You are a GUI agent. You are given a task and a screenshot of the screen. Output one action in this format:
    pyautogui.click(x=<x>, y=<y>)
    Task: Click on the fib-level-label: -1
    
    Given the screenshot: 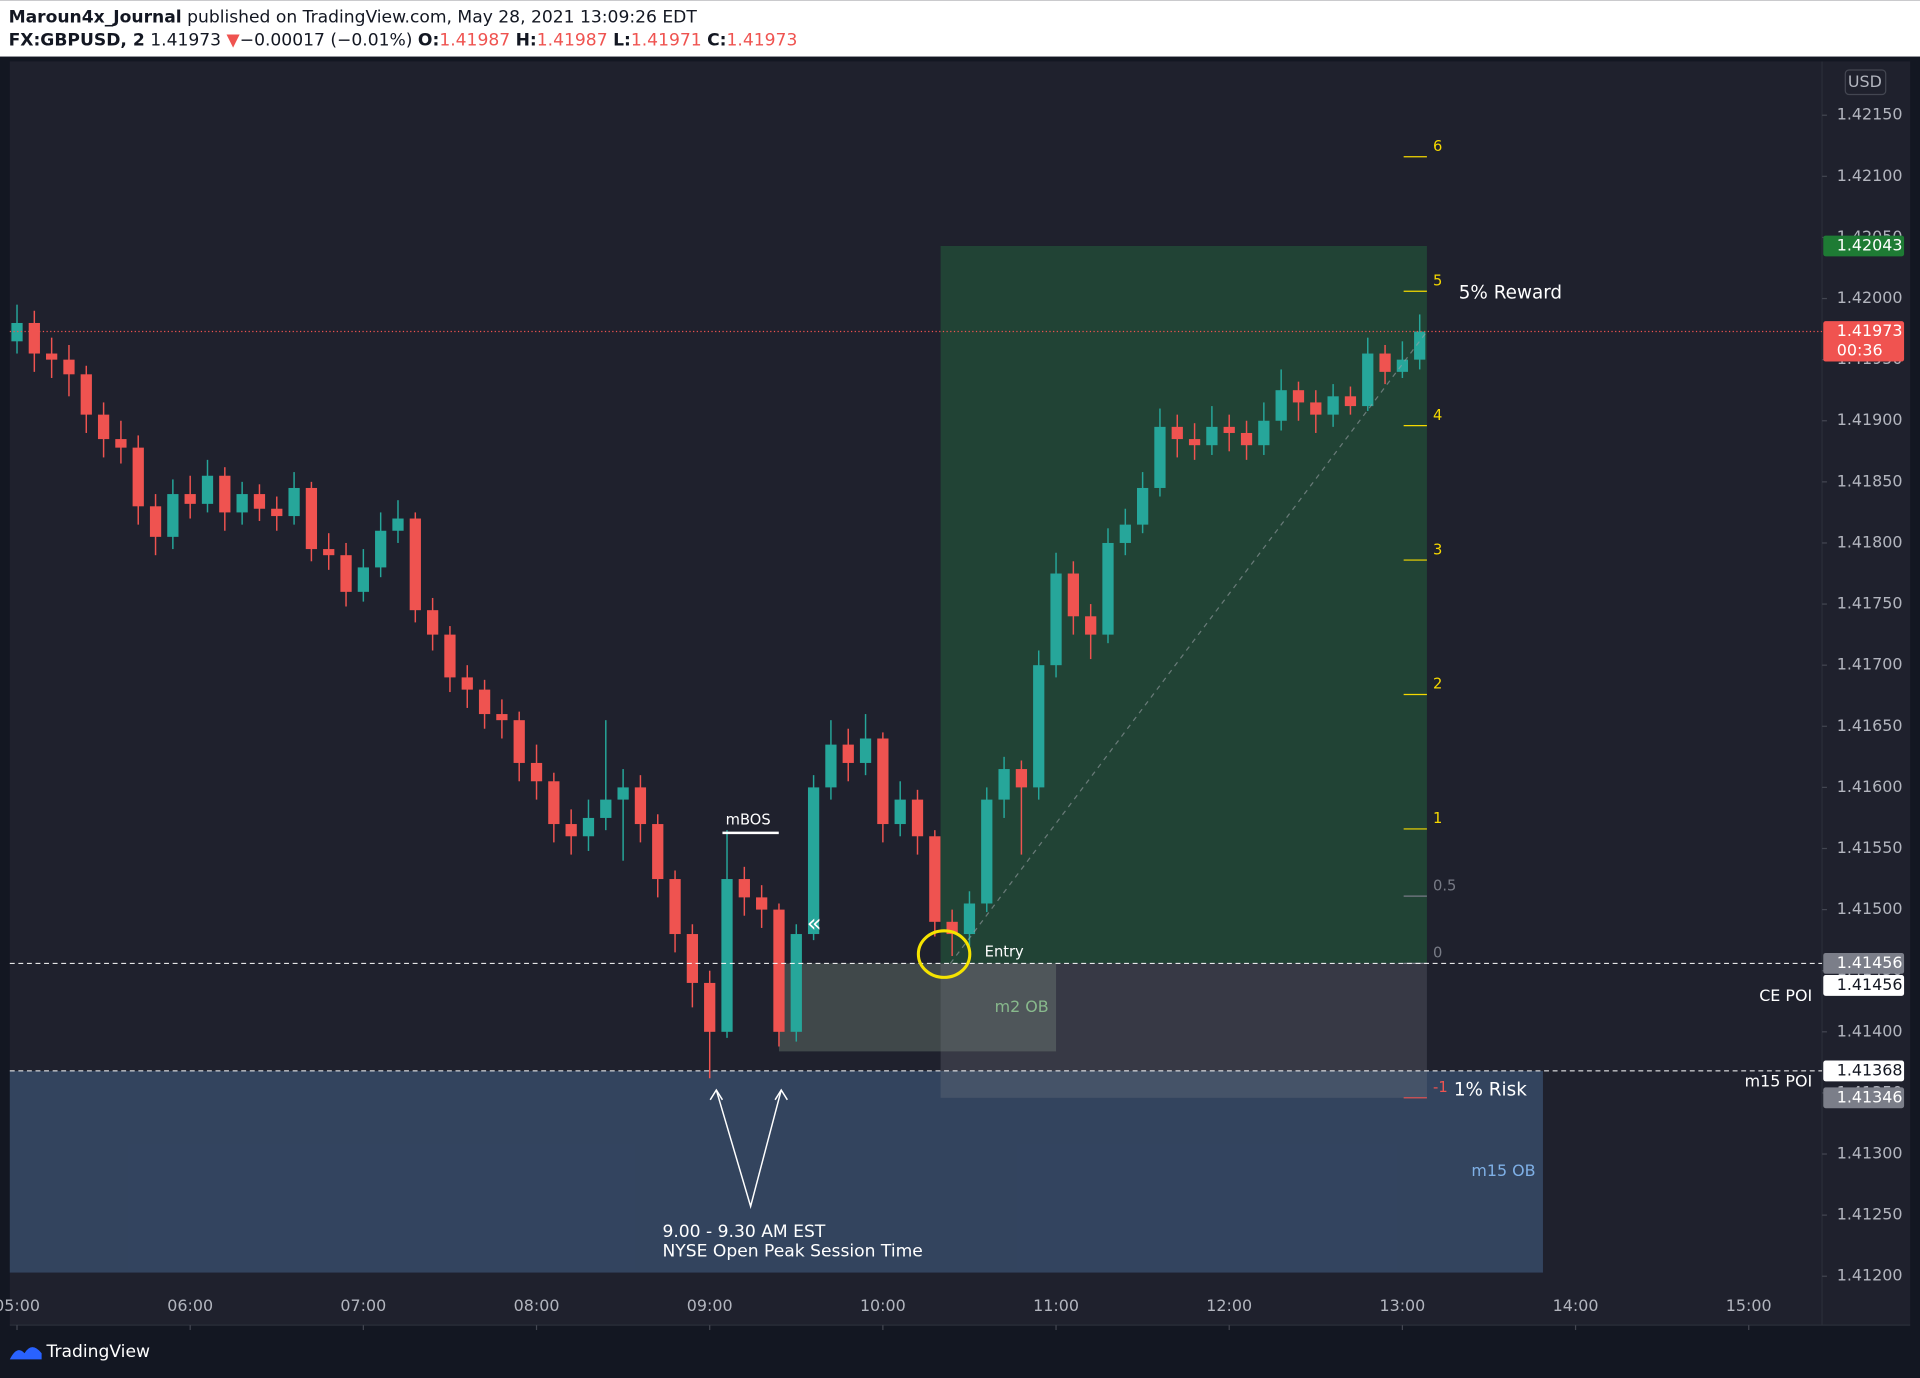 What is the action you would take?
    pyautogui.click(x=1440, y=1087)
    